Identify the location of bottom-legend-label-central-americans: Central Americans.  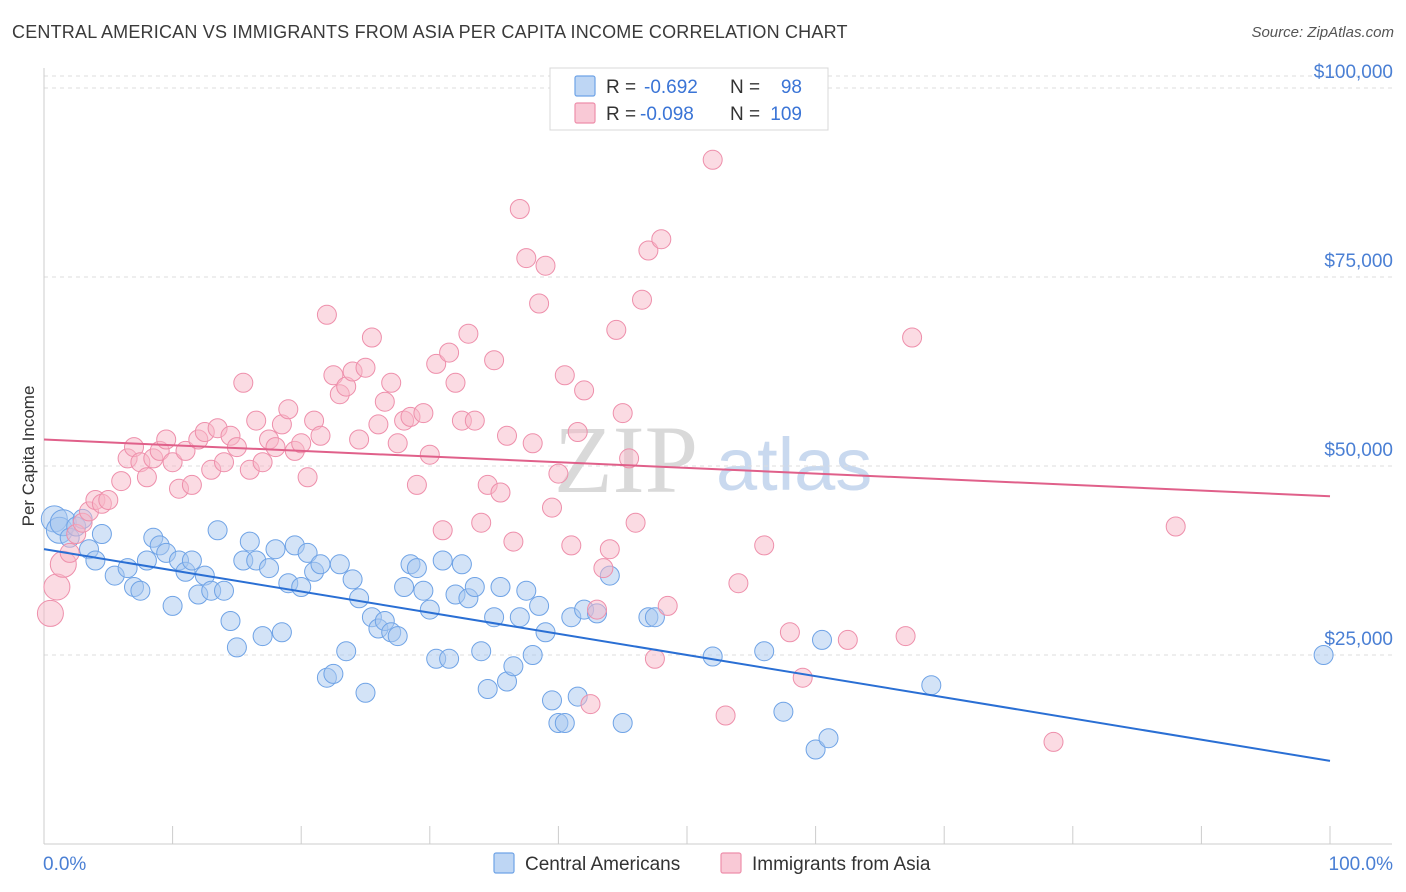
(602, 864).